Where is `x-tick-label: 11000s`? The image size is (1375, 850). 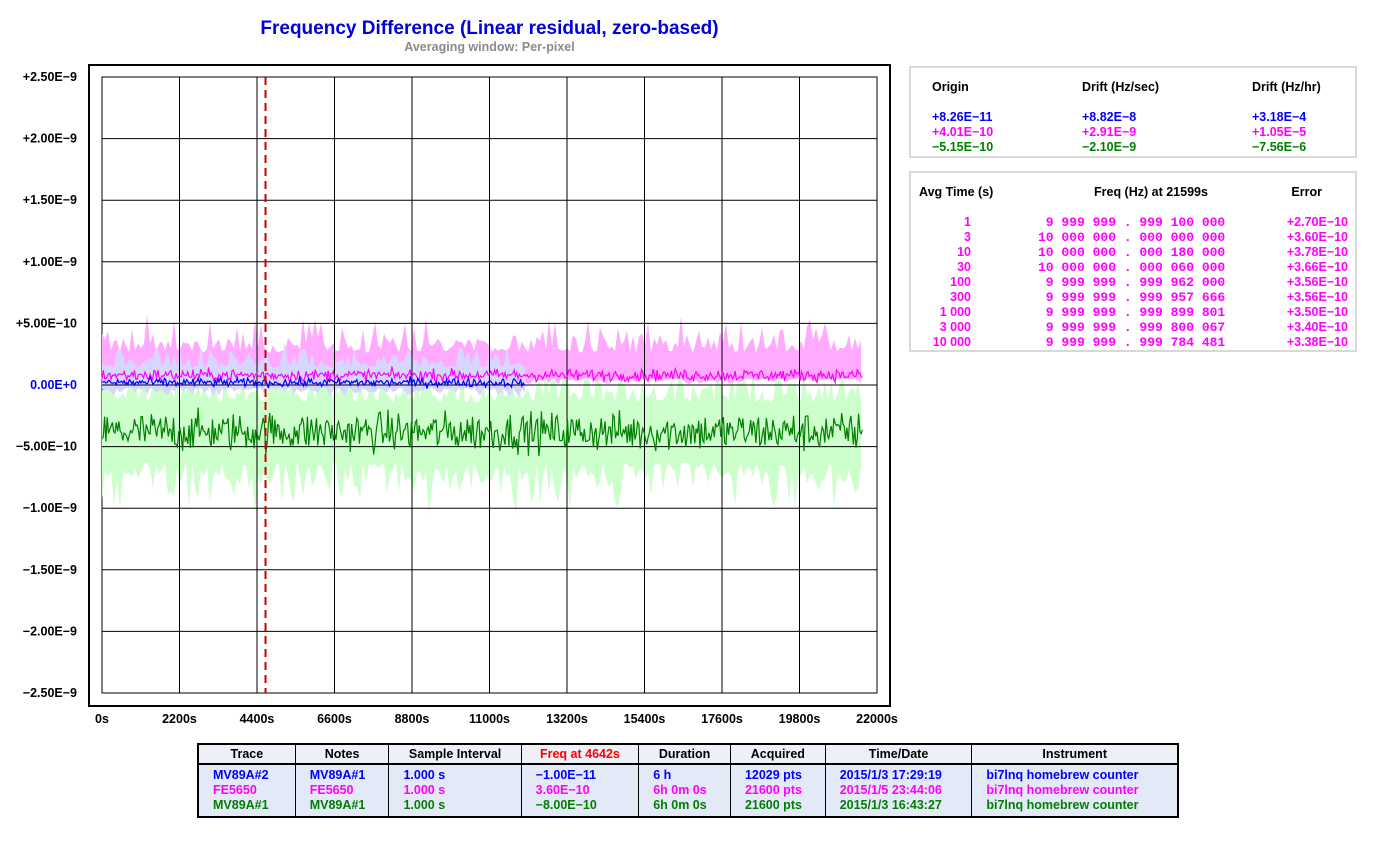 x-tick-label: 11000s is located at coordinates (489, 719).